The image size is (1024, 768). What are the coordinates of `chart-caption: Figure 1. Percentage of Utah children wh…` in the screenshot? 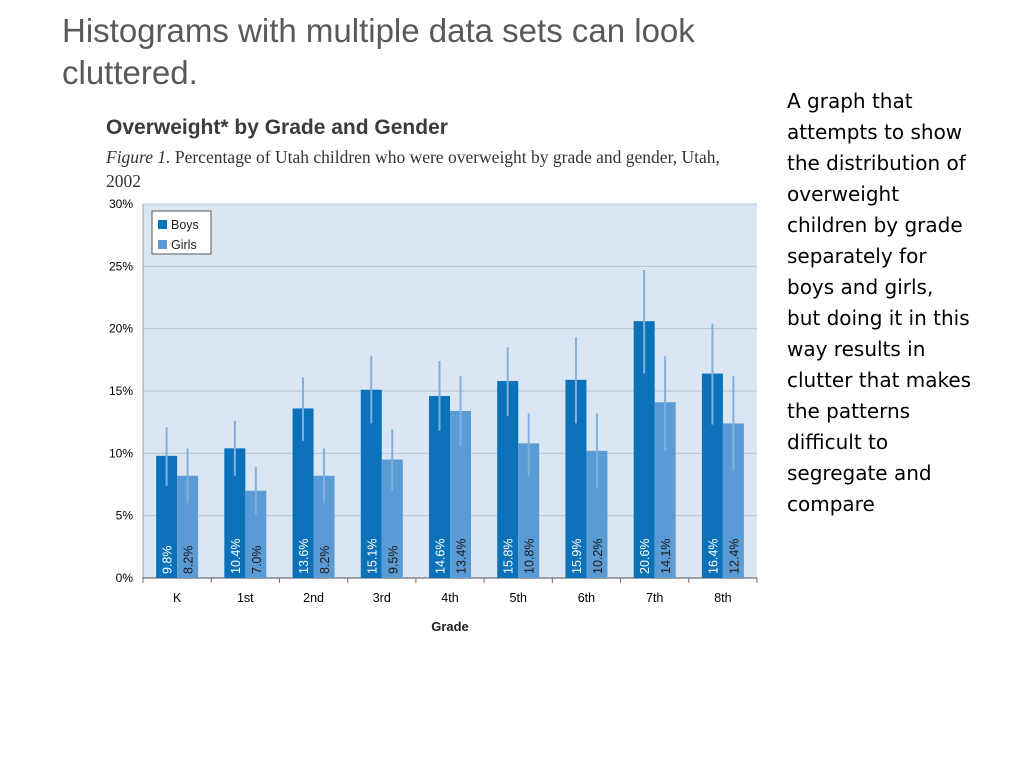 It's located at (426, 169).